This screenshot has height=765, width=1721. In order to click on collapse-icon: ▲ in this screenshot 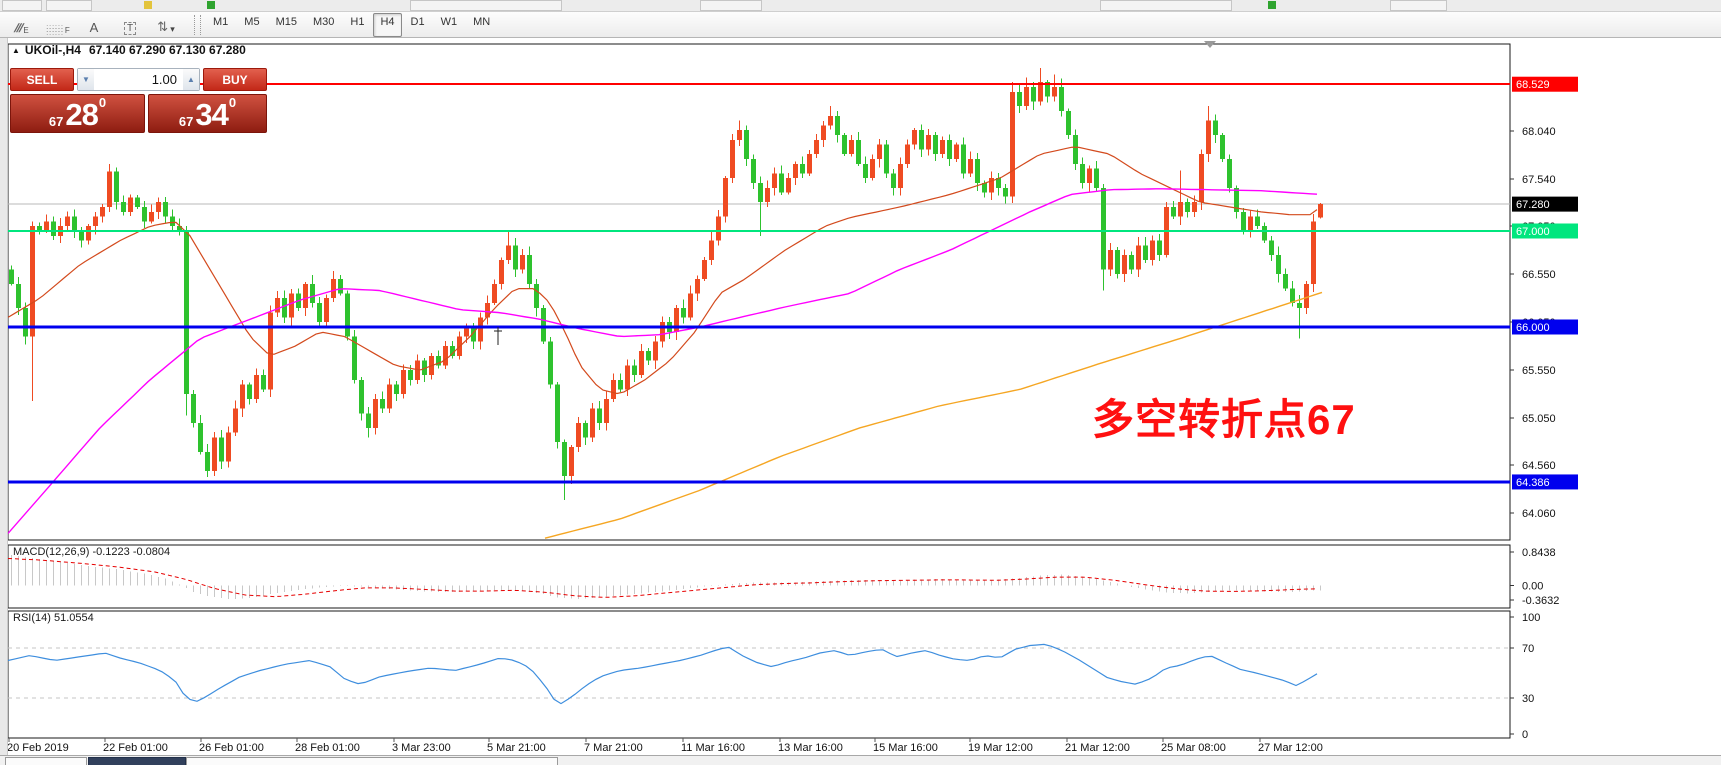, I will do `click(16, 50)`.